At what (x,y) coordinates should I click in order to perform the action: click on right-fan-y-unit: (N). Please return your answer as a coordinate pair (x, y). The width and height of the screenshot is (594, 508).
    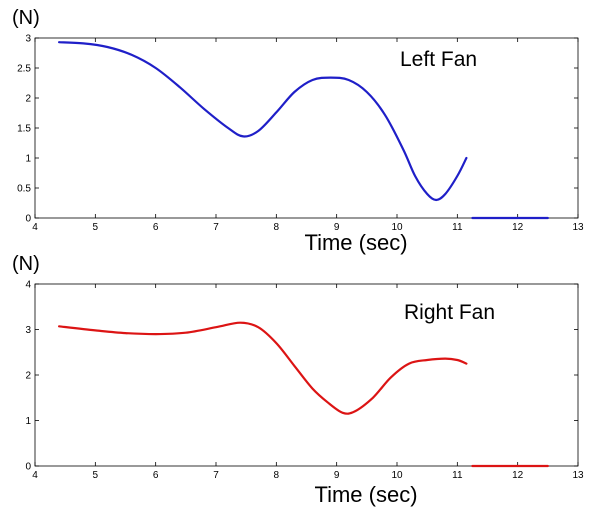
    Looking at the image, I should click on (26, 264).